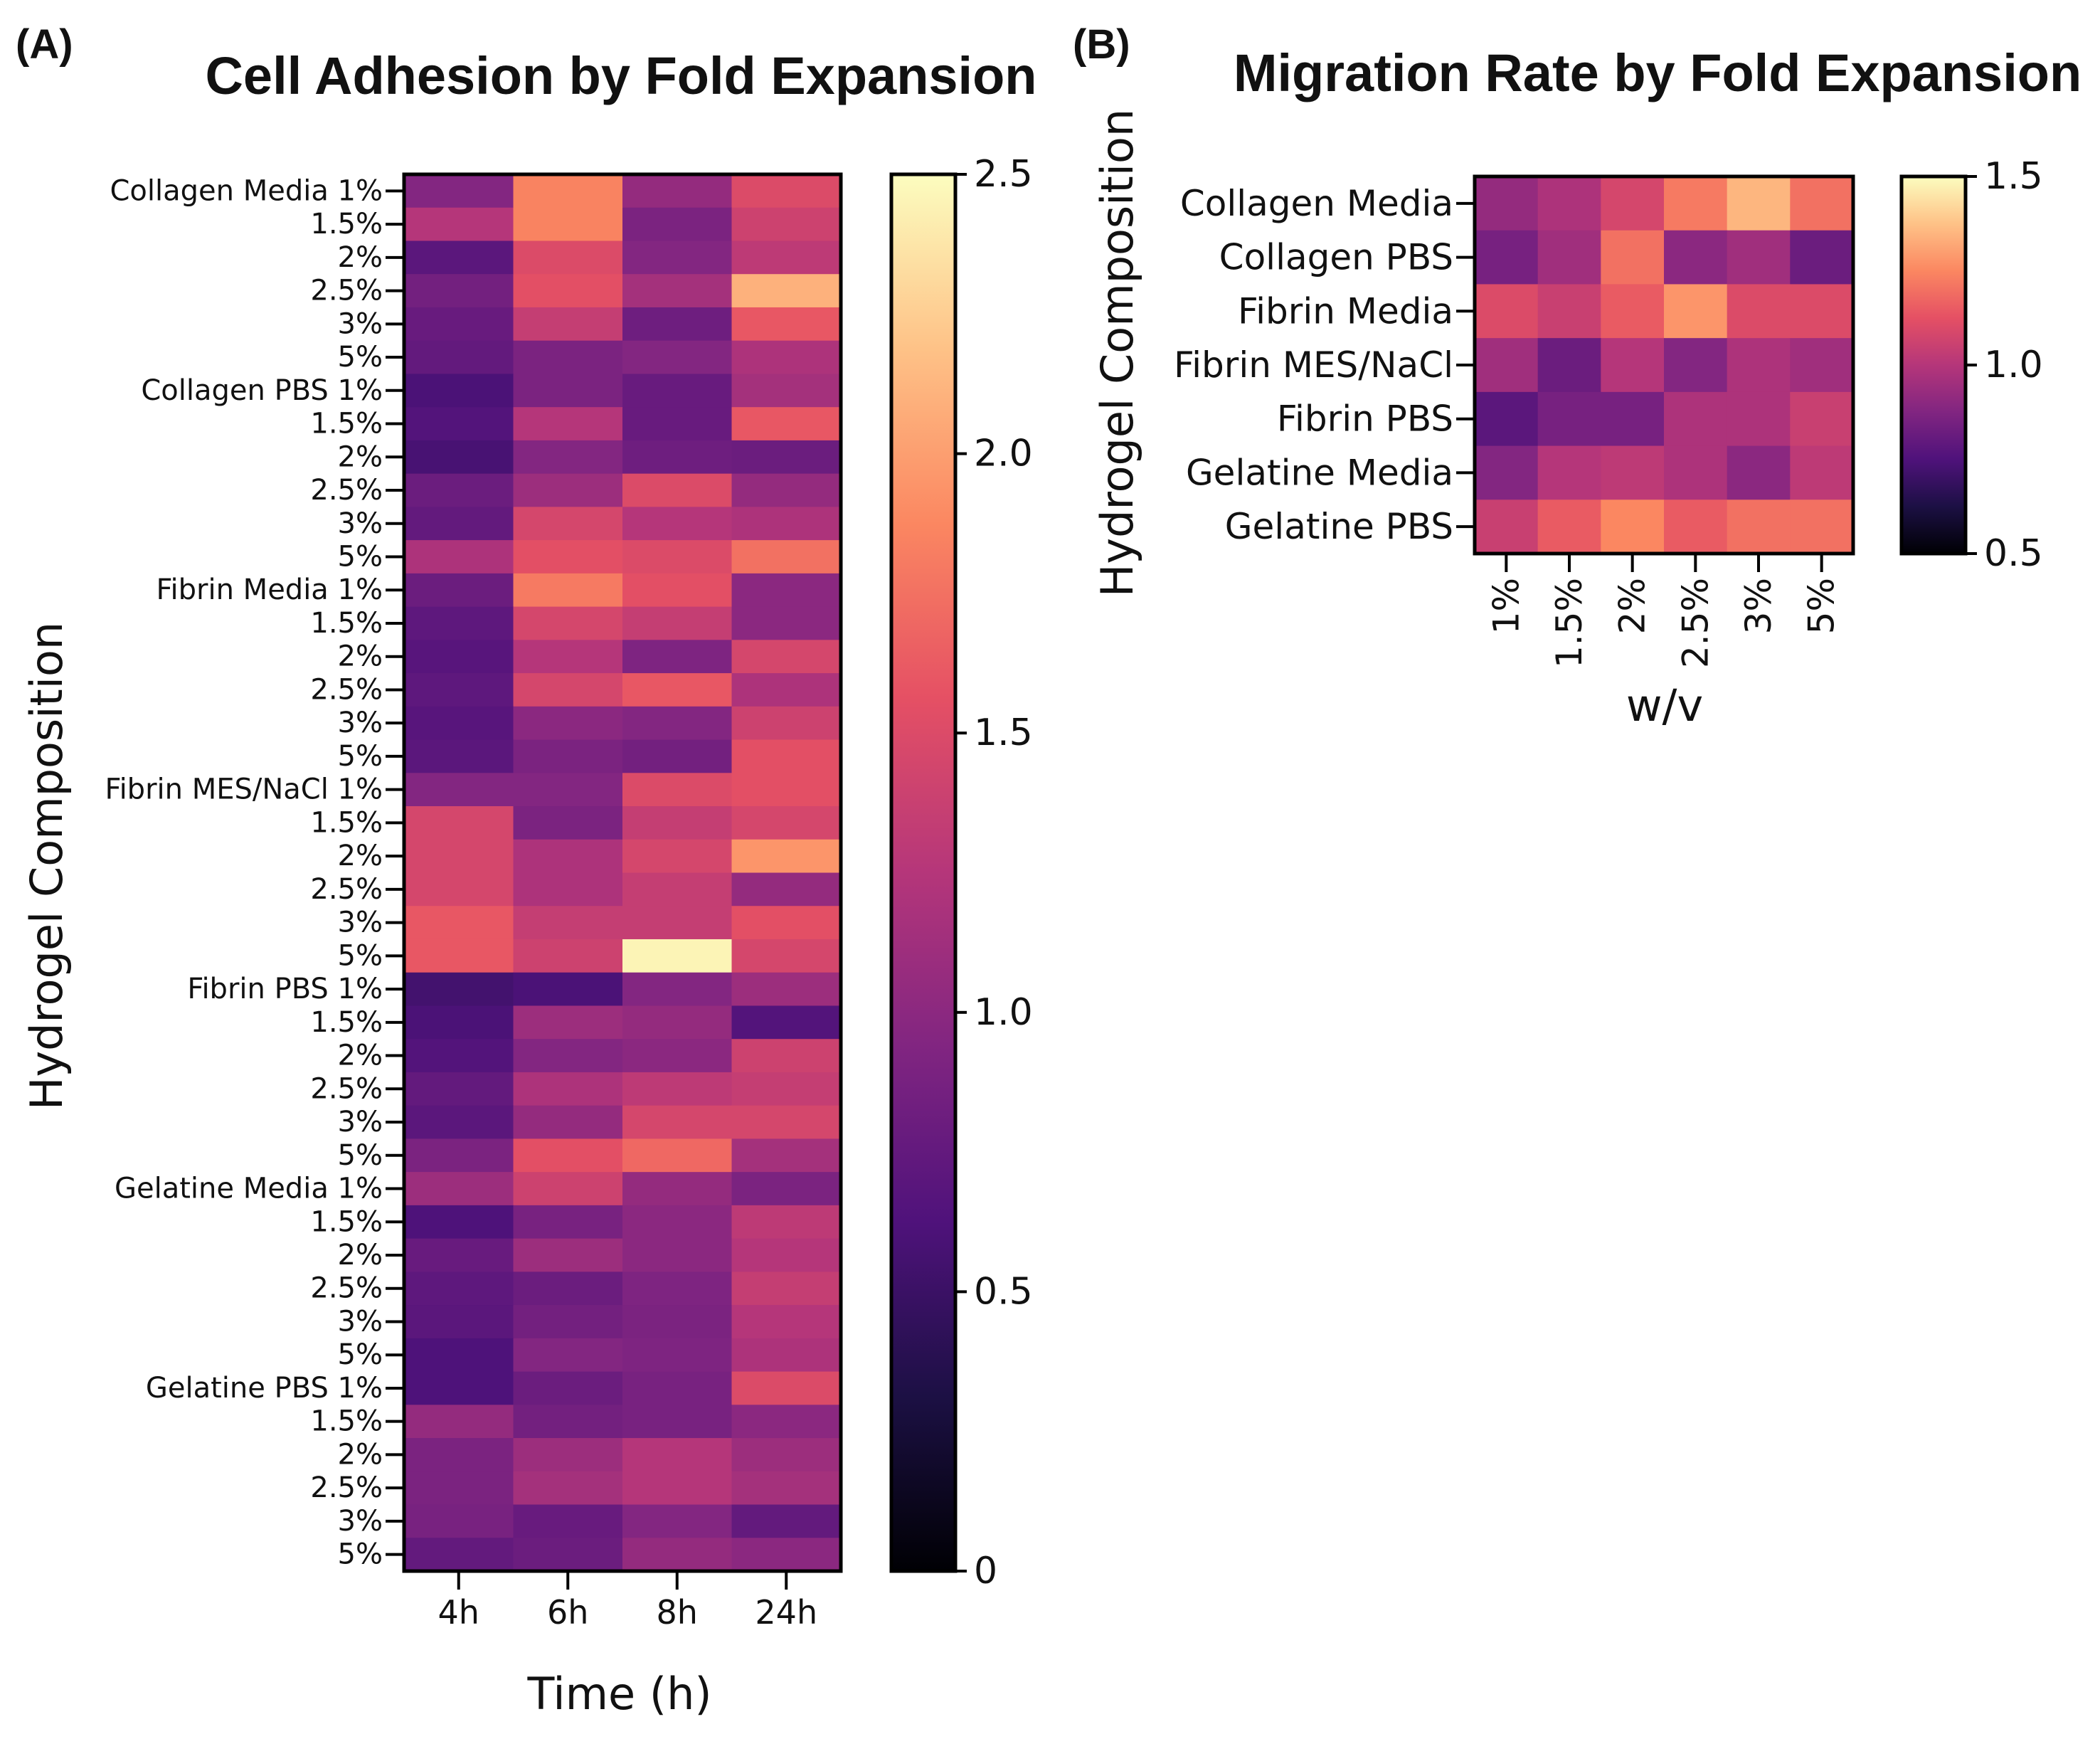  Describe the element at coordinates (677, 1612) in the screenshot. I see `x-tick-label: 8h` at that location.